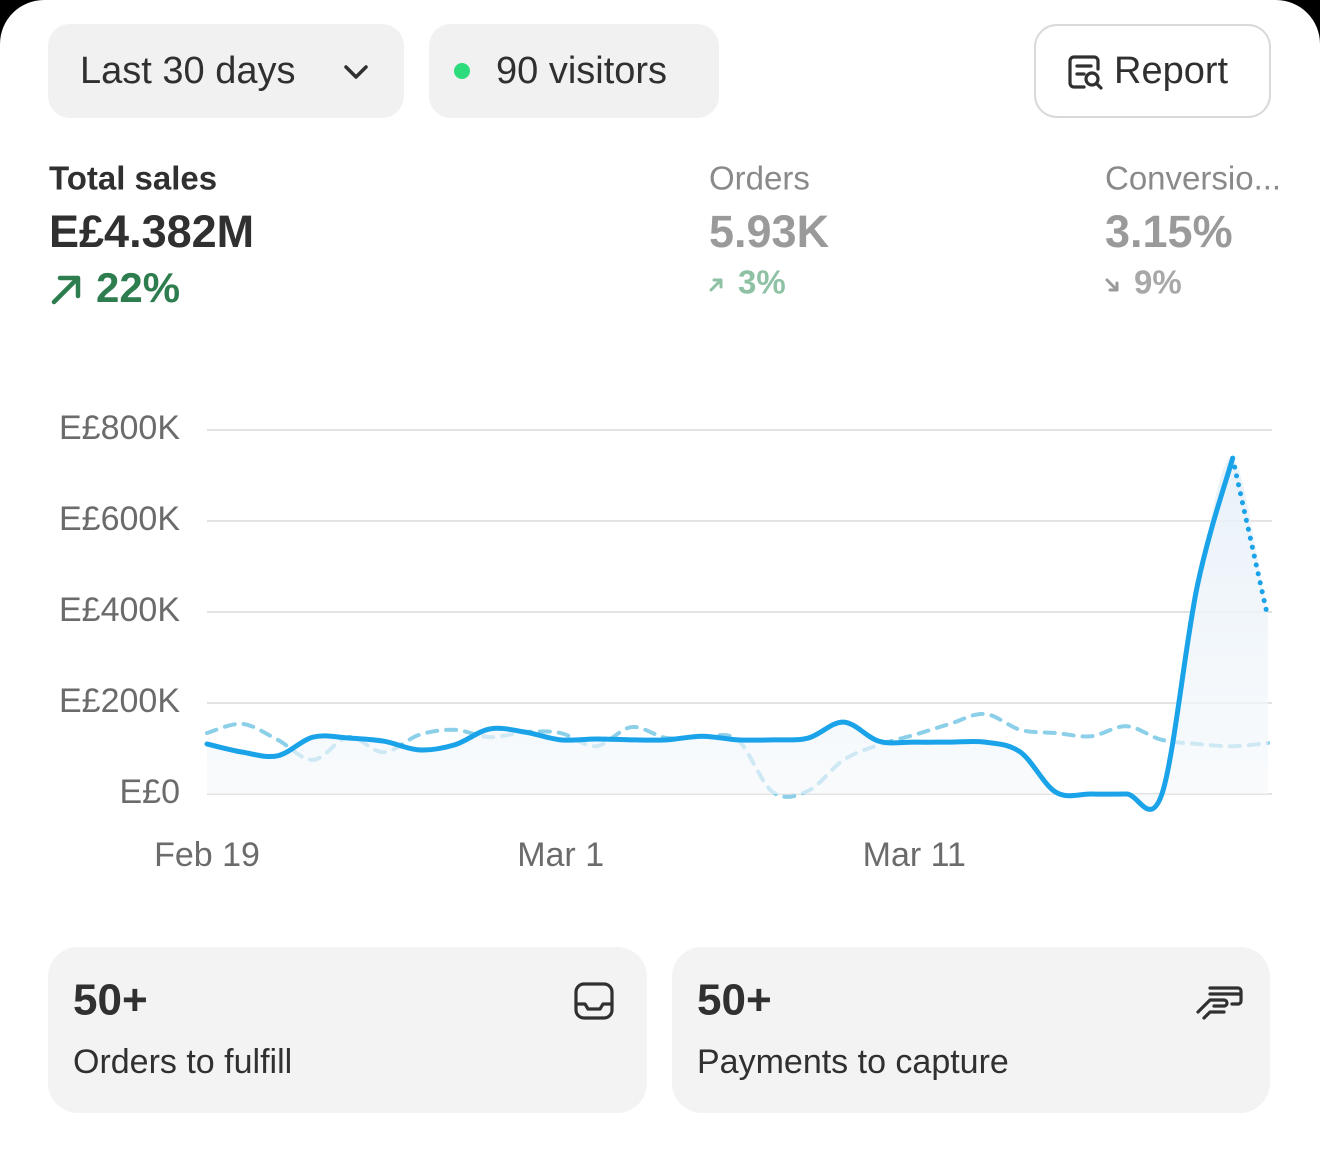 The width and height of the screenshot is (1320, 1153). What do you see at coordinates (119, 428) in the screenshot?
I see `y-tick-label: E£800K` at bounding box center [119, 428].